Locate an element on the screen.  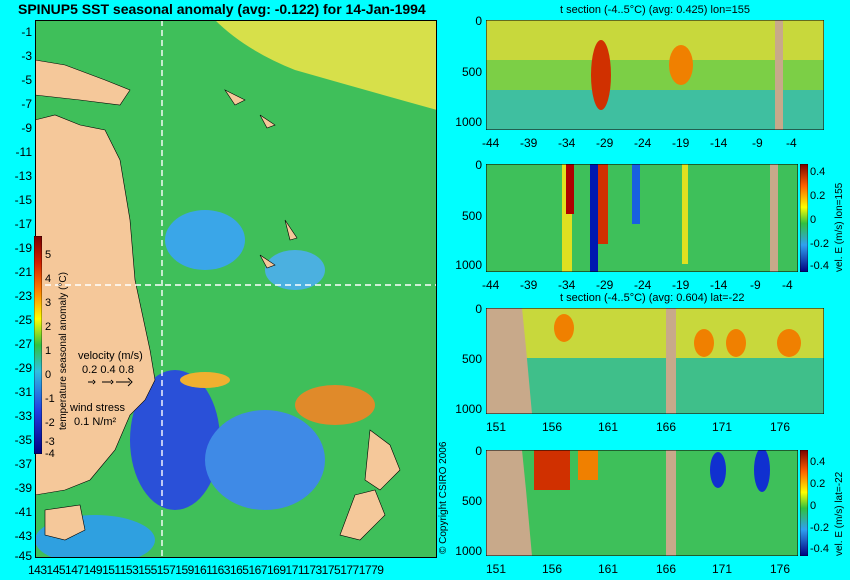
map-y-tick: -33 is located at coordinates (23, 416).